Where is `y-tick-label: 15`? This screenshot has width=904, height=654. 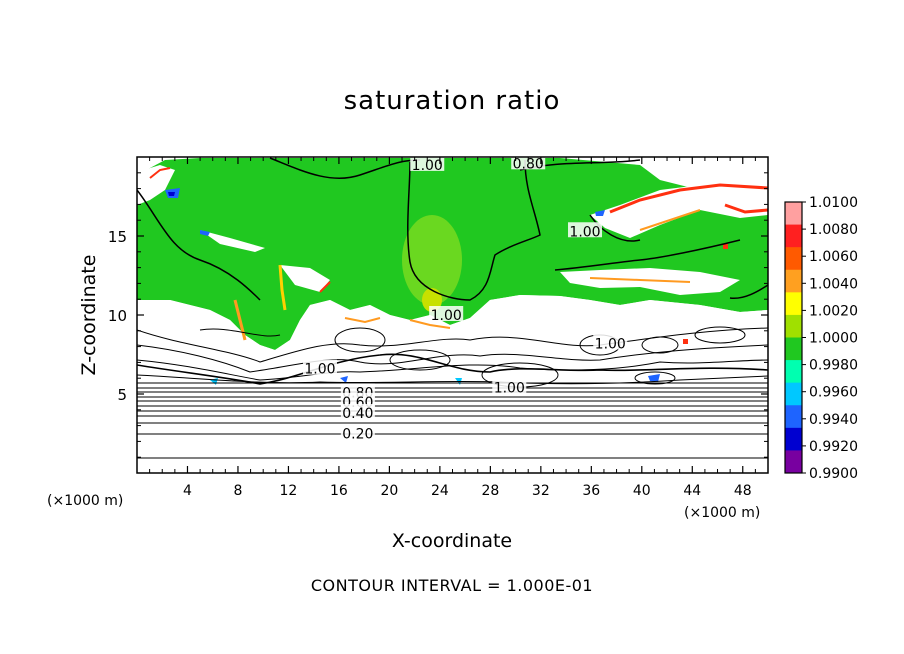
y-tick-label: 15 is located at coordinates (117, 237).